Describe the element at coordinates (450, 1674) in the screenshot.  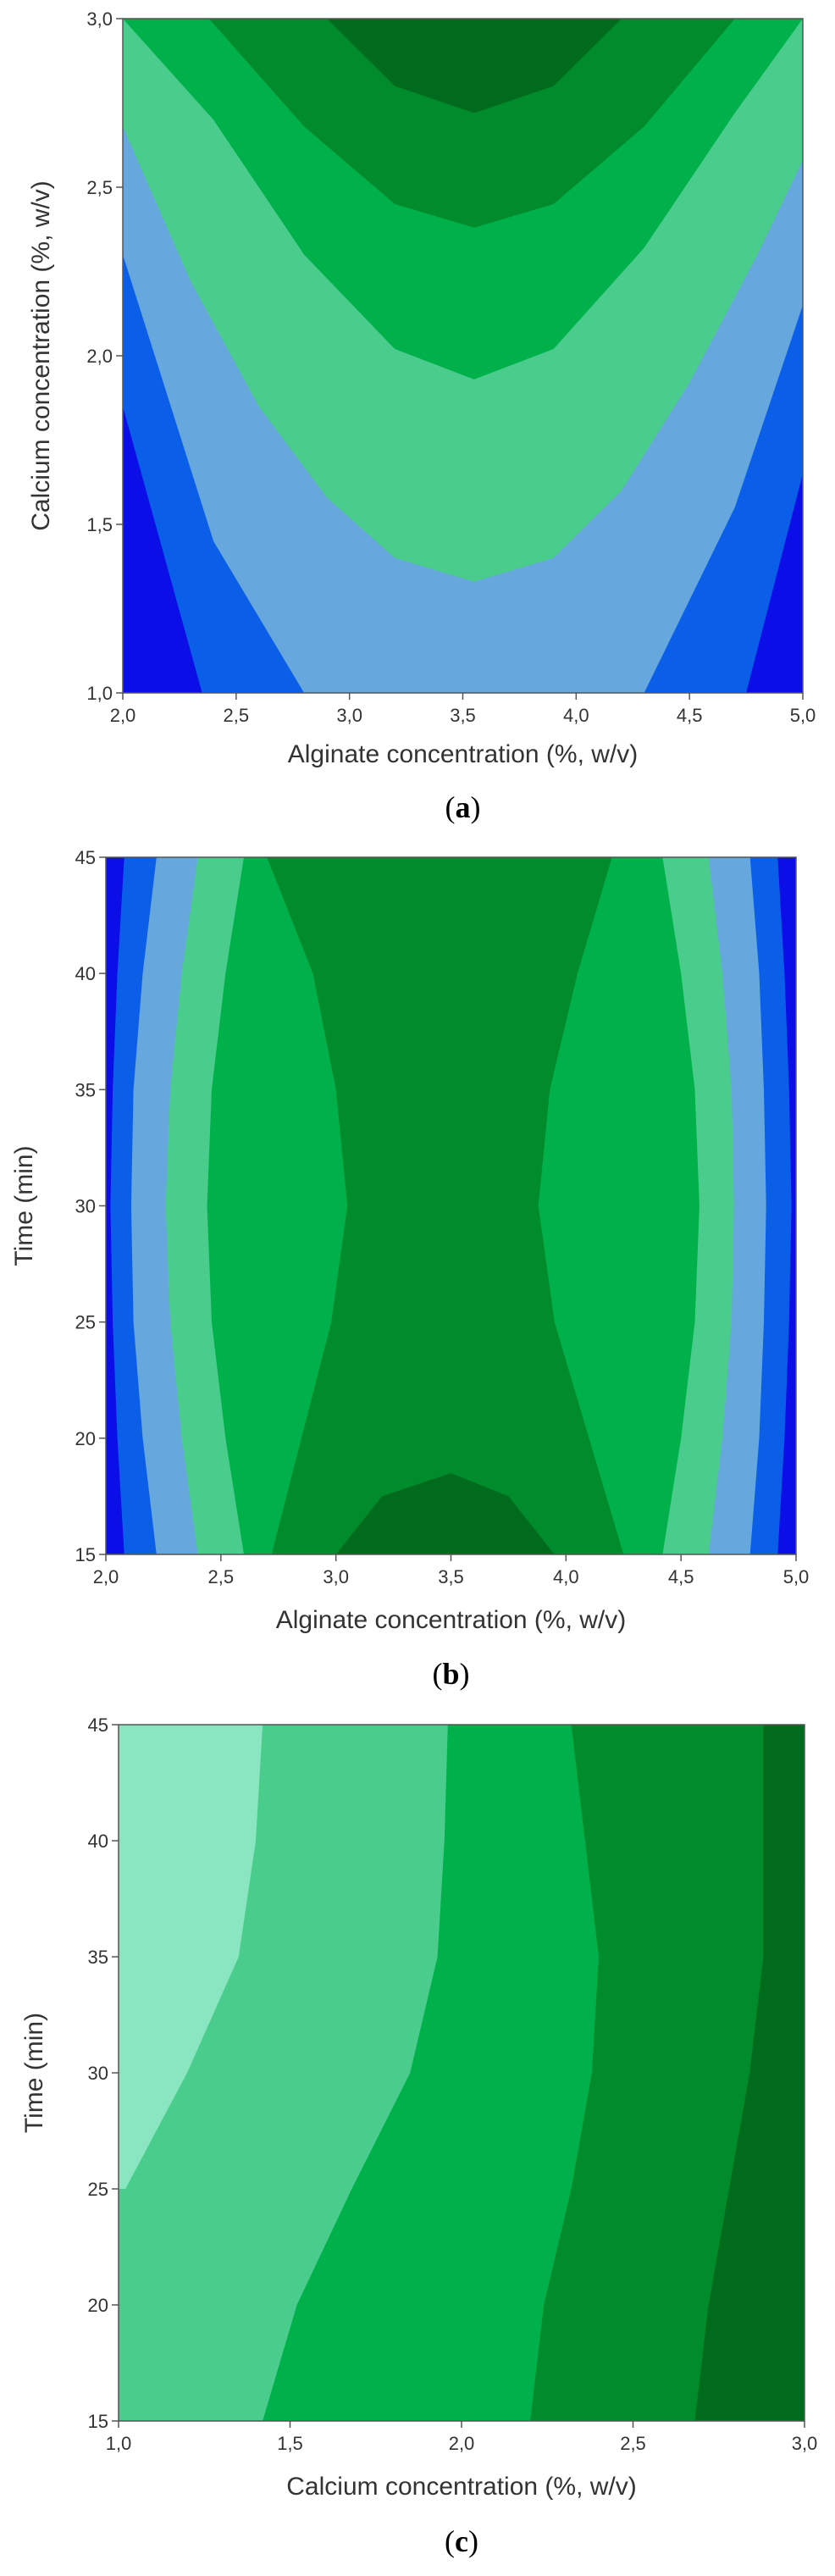
I see `panel-label: (b)` at that location.